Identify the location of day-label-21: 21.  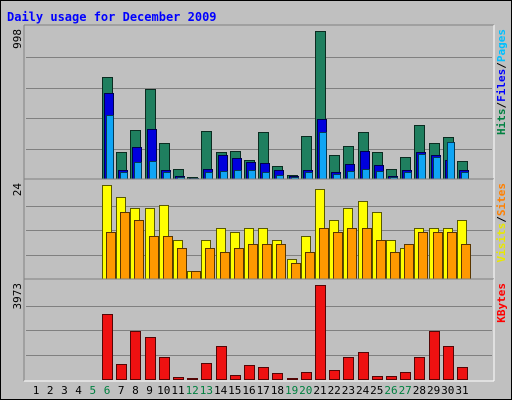
(319, 390).